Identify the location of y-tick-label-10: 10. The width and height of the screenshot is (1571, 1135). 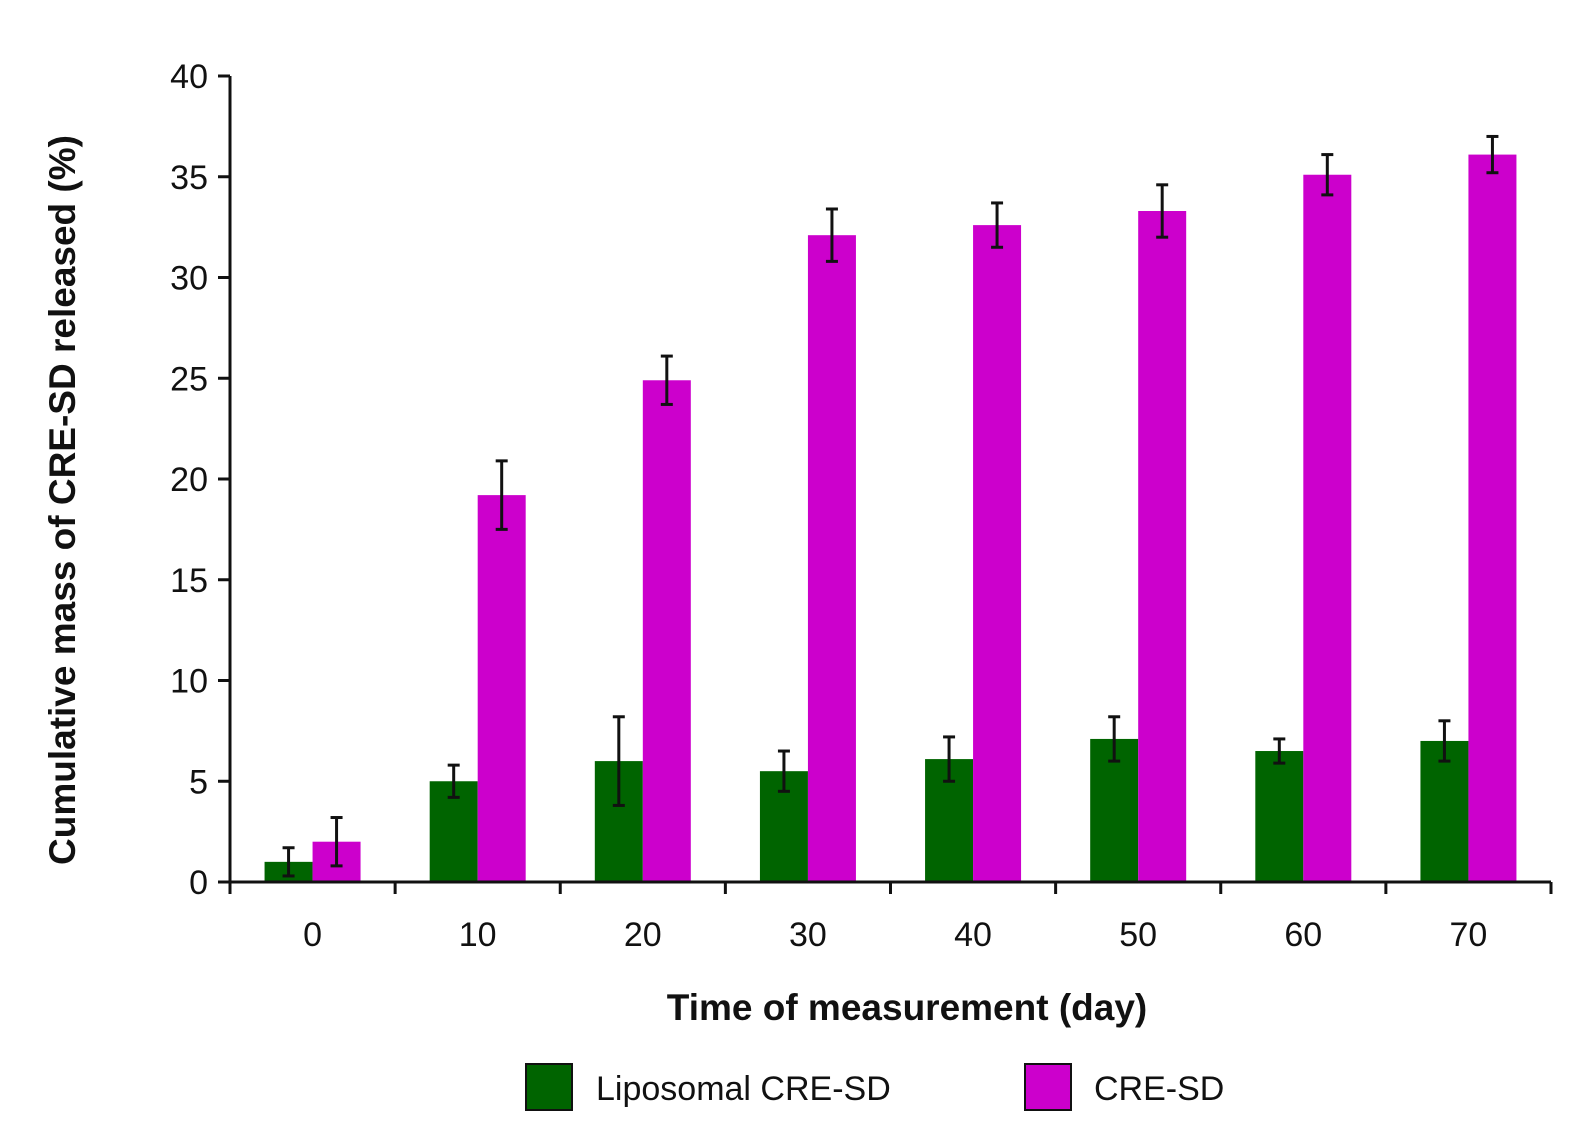
(189, 682).